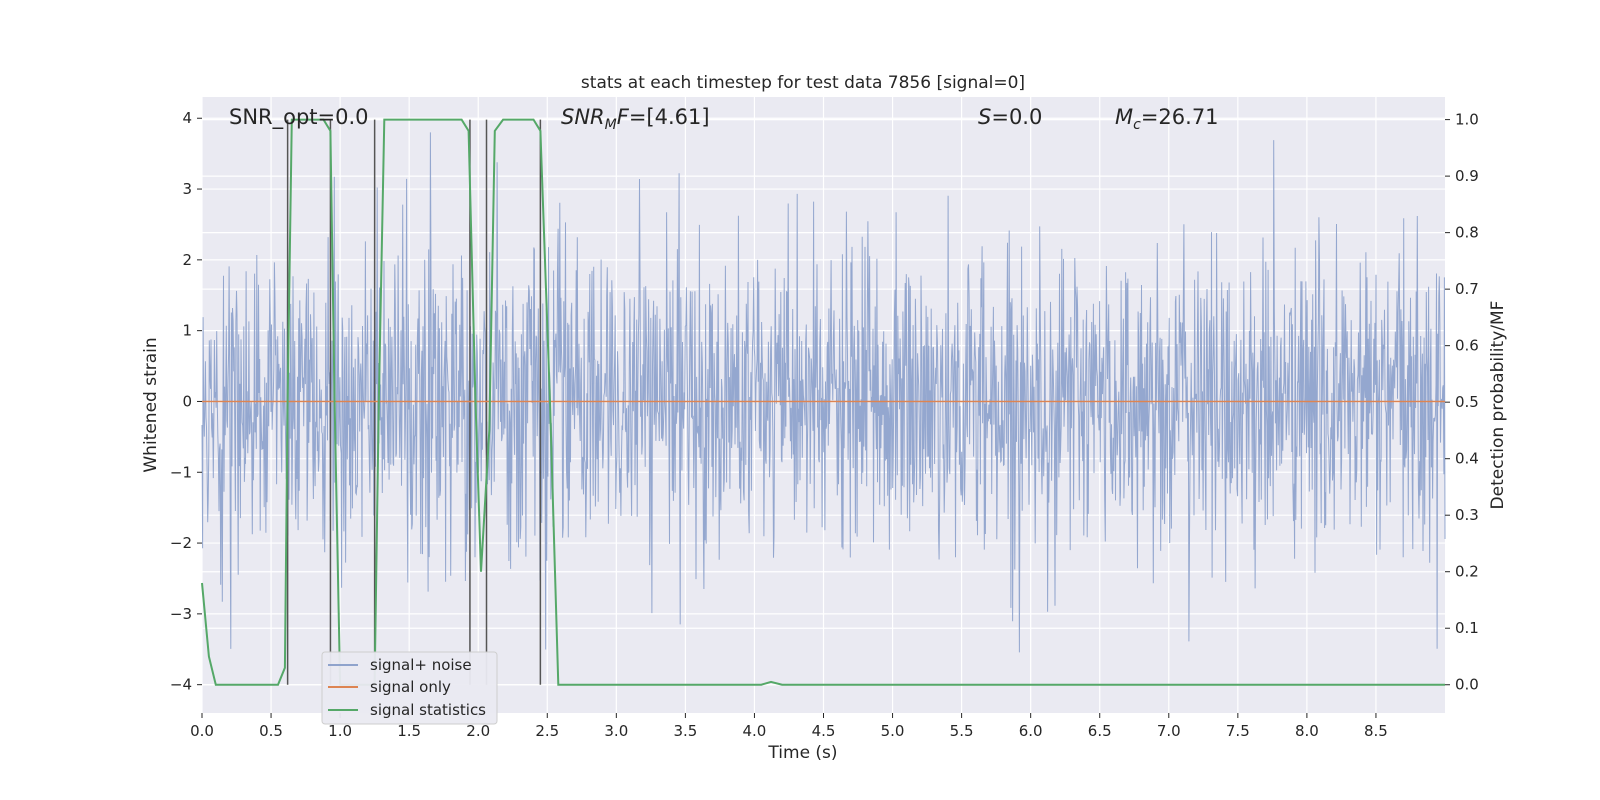 The image size is (1600, 800). What do you see at coordinates (1376, 731) in the screenshot?
I see `x-tick-label: 8.5` at bounding box center [1376, 731].